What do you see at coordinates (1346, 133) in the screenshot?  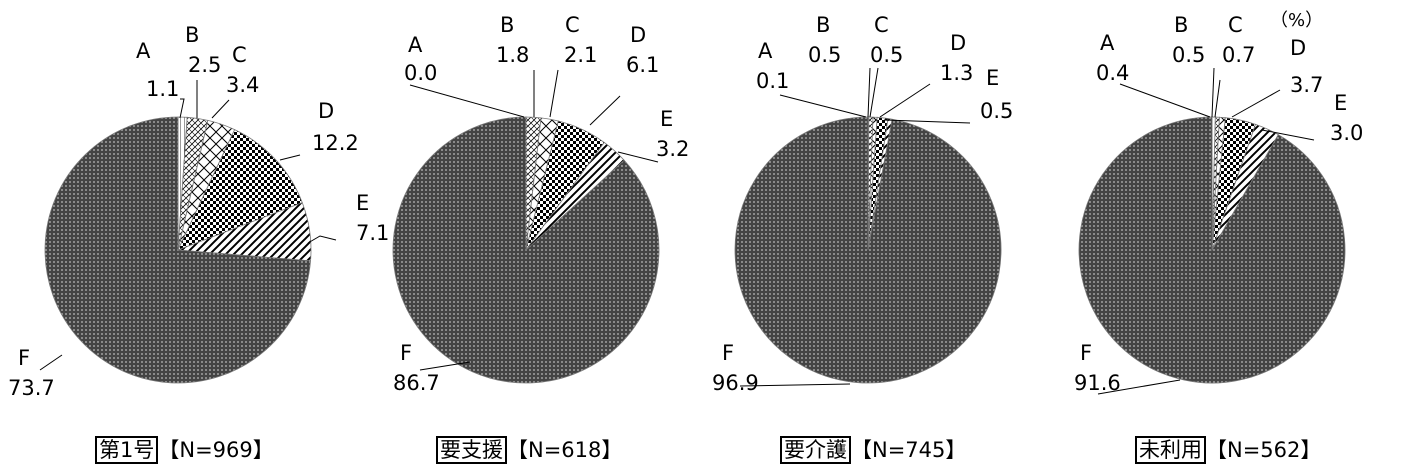 I see `slice-value-label: 3.0` at bounding box center [1346, 133].